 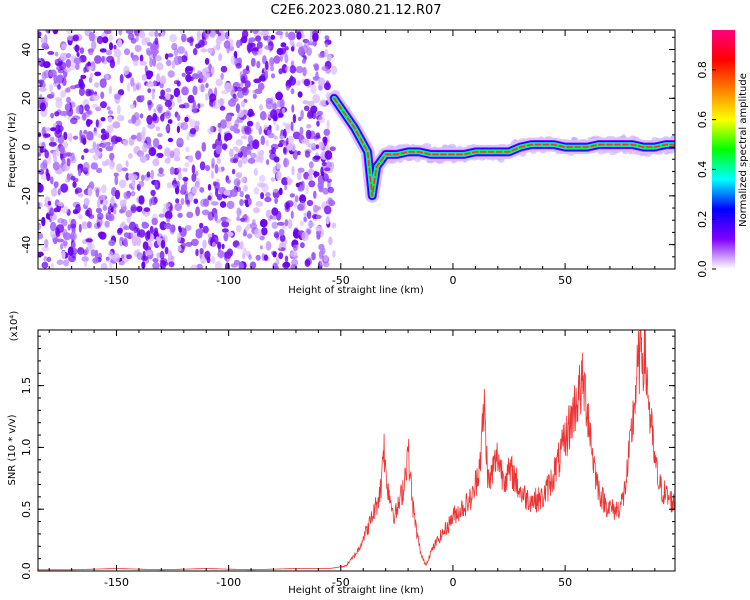 I want to click on x-tick-label: -150, so click(x=116, y=582).